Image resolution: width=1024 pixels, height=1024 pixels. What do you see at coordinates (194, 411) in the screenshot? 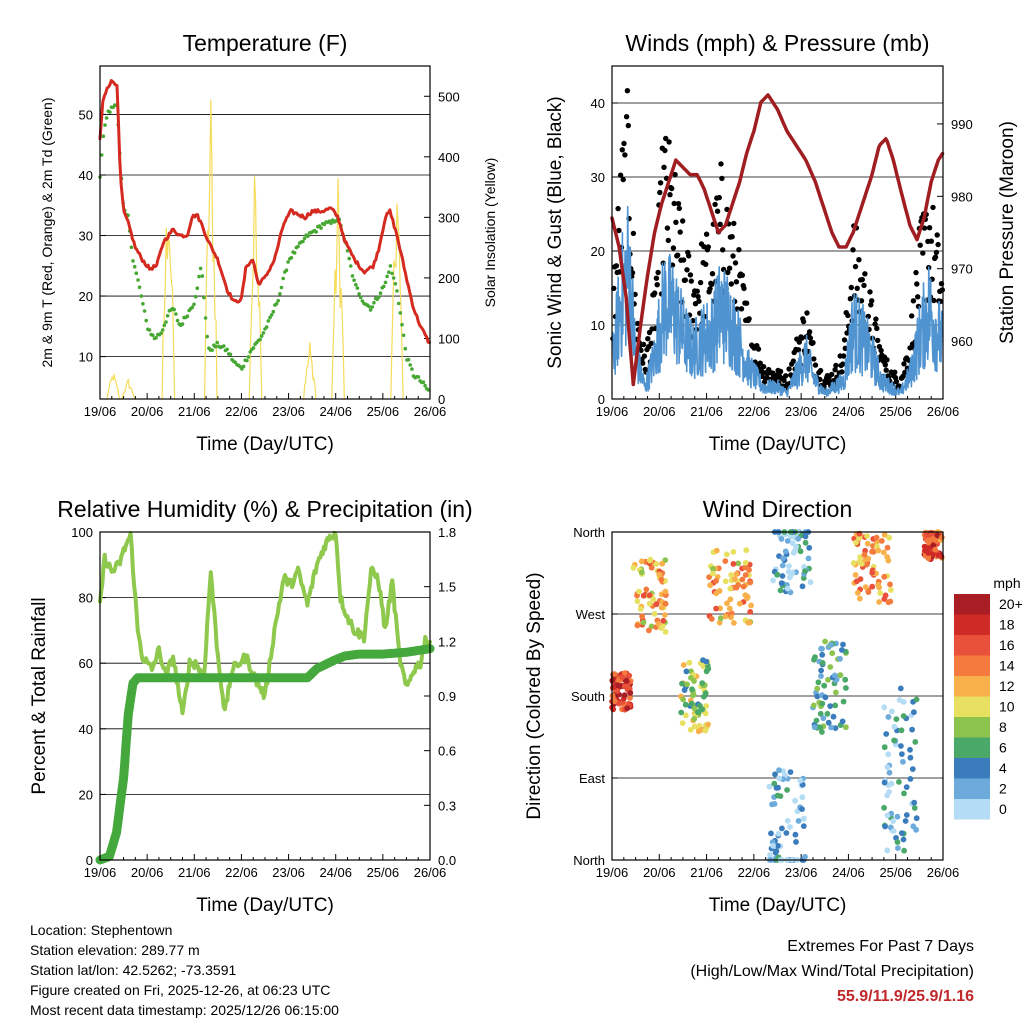
I see `x-tick-label: 21/06` at bounding box center [194, 411].